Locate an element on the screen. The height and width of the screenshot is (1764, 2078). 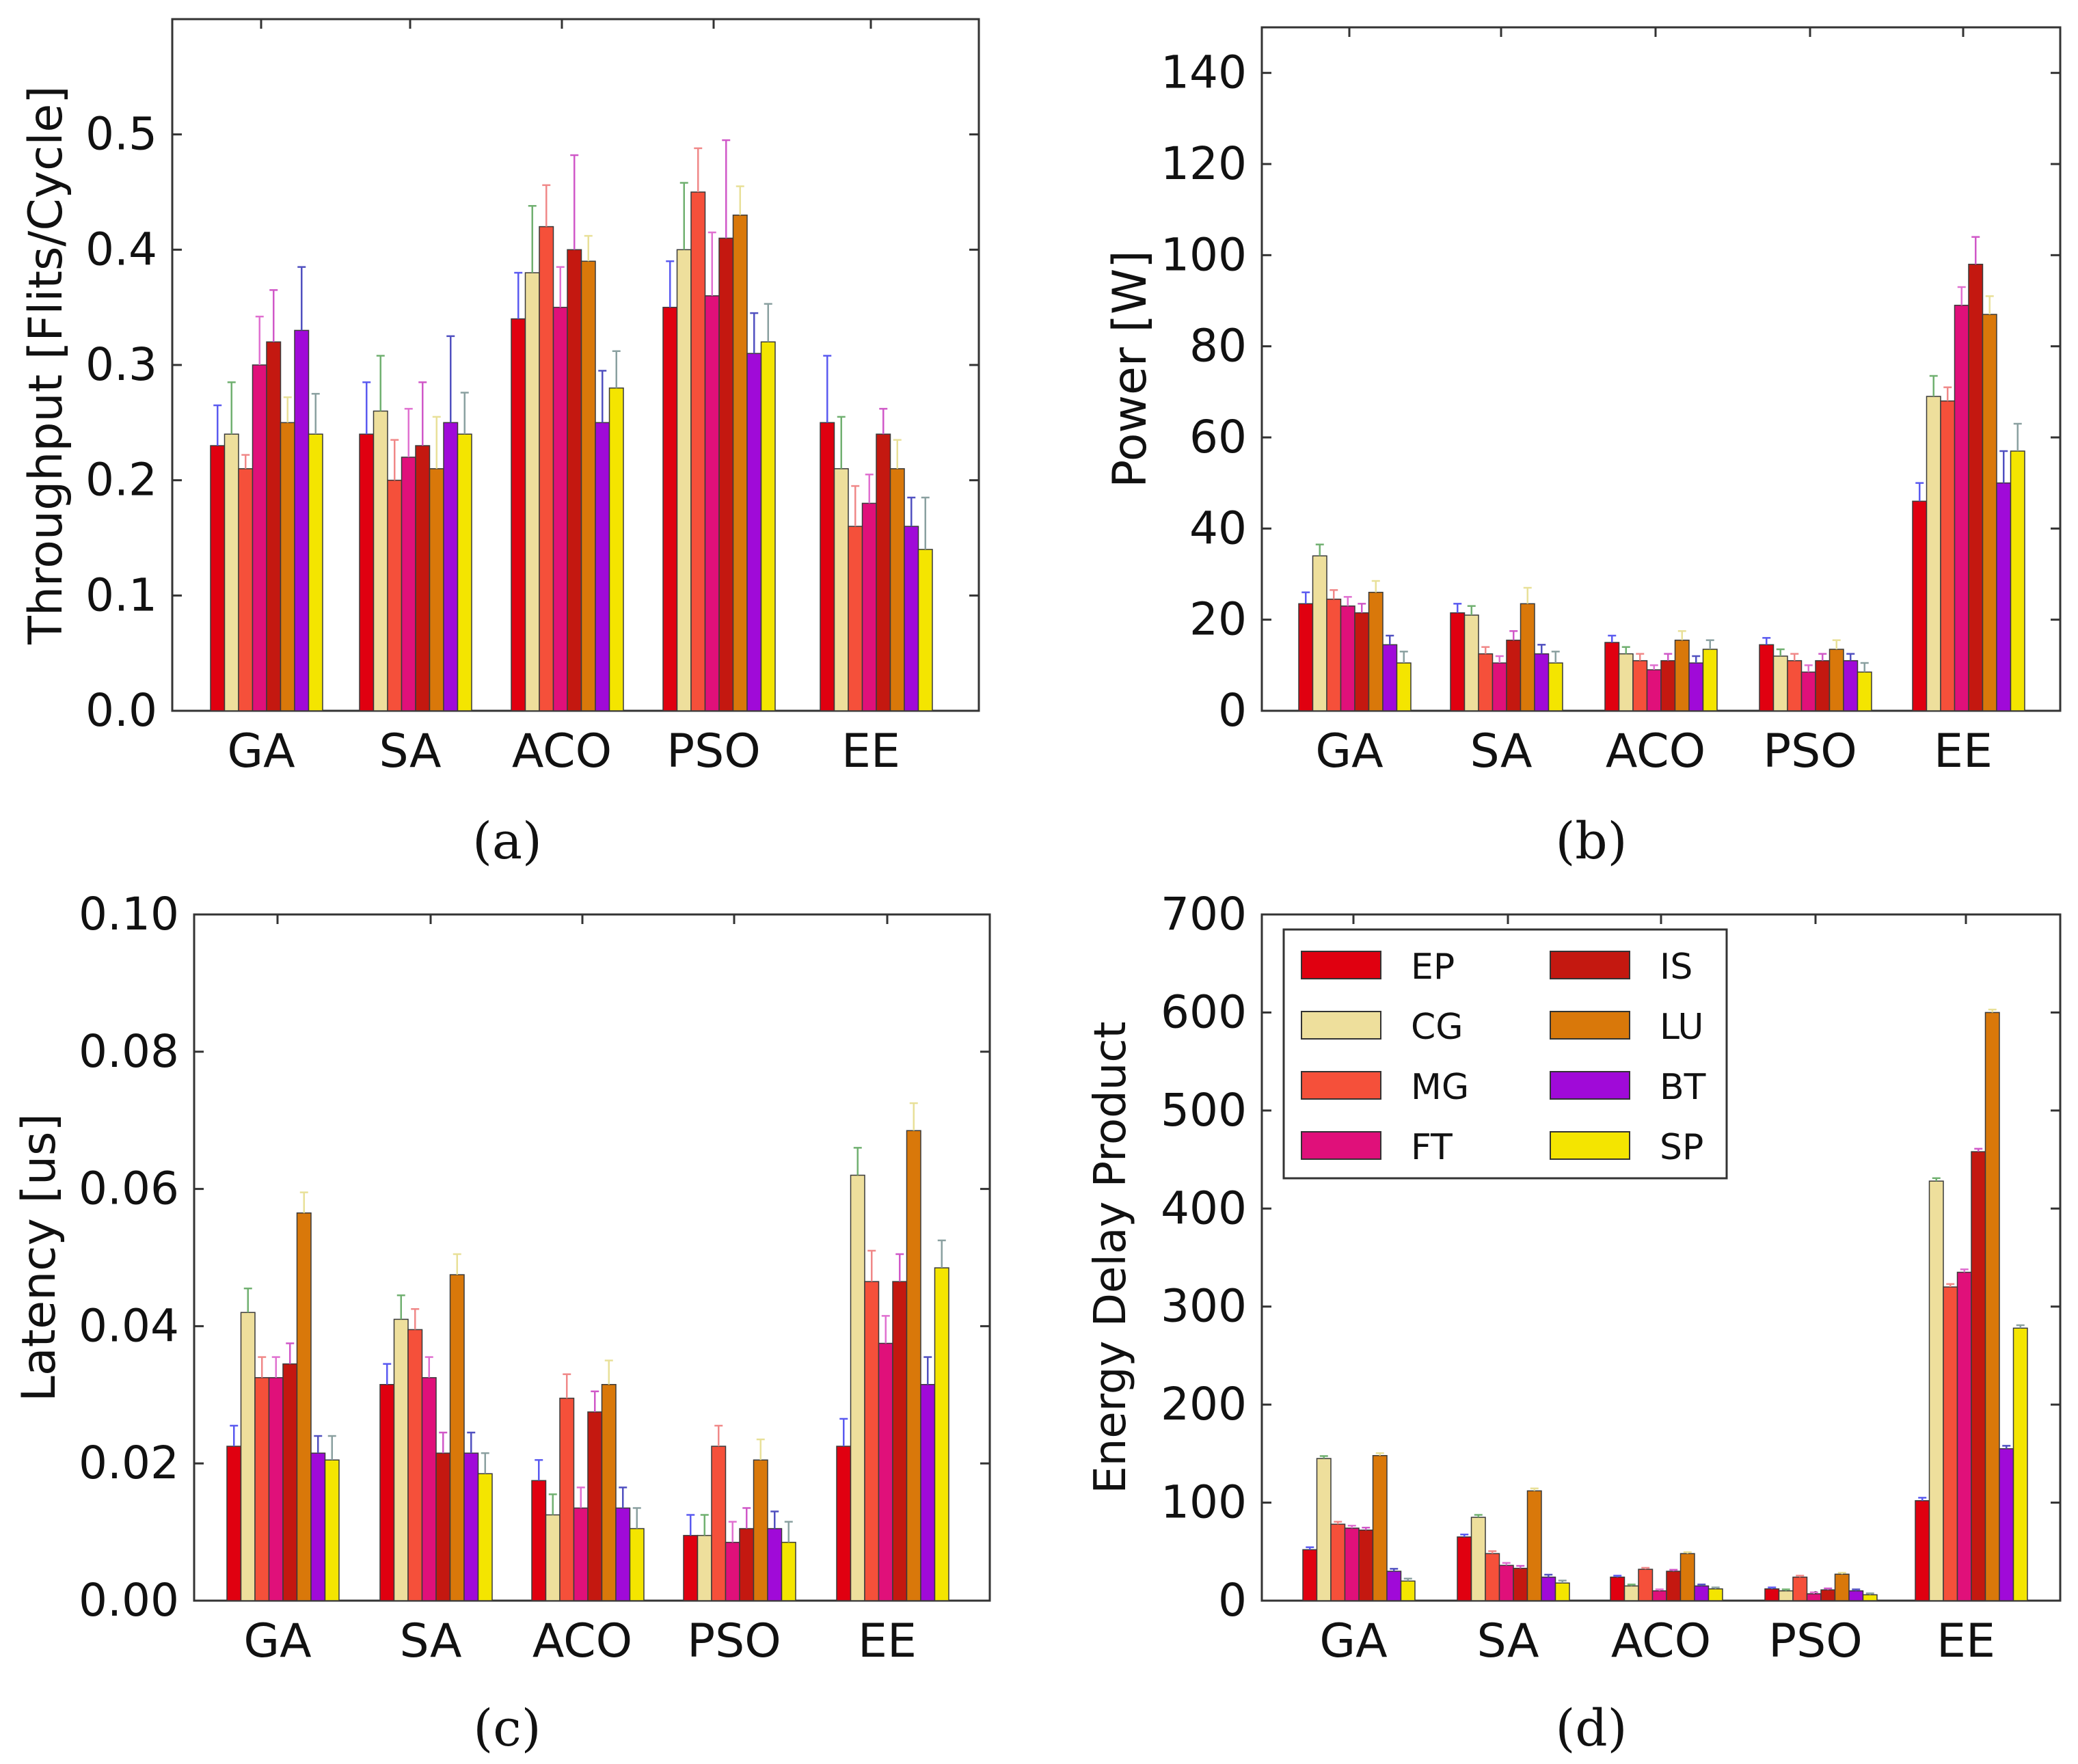
panel-label: (d) is located at coordinates (1591, 1728).